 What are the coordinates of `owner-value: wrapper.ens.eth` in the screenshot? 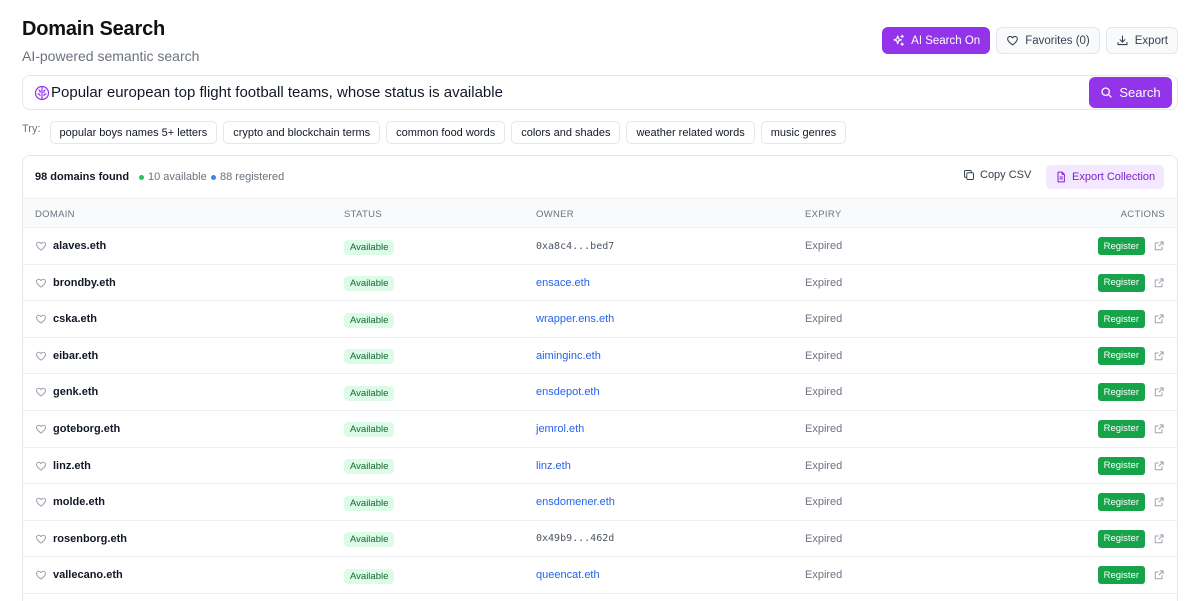 It's located at (575, 319).